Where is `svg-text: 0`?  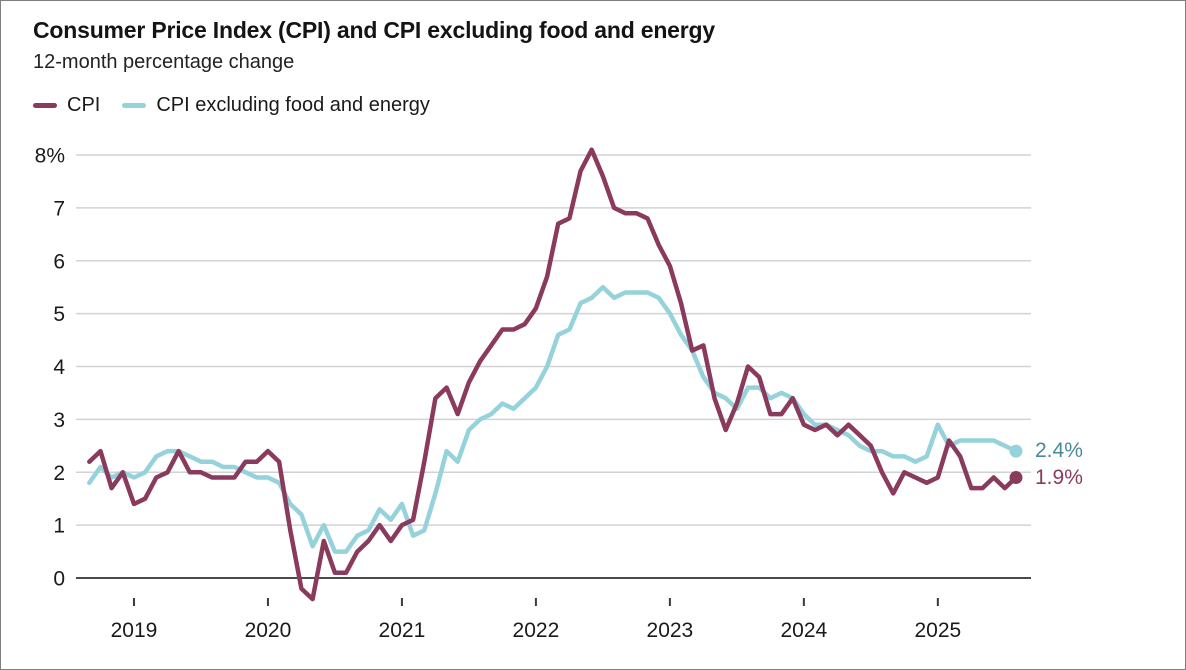 svg-text: 0 is located at coordinates (59, 579).